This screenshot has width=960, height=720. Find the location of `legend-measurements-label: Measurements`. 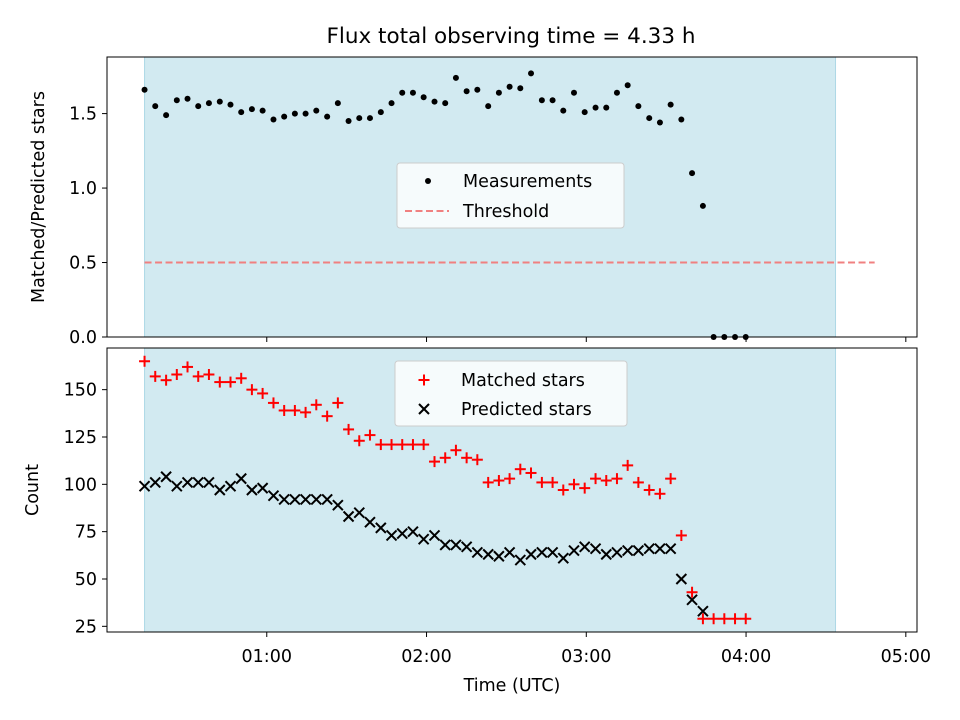

legend-measurements-label: Measurements is located at coordinates (527, 182).